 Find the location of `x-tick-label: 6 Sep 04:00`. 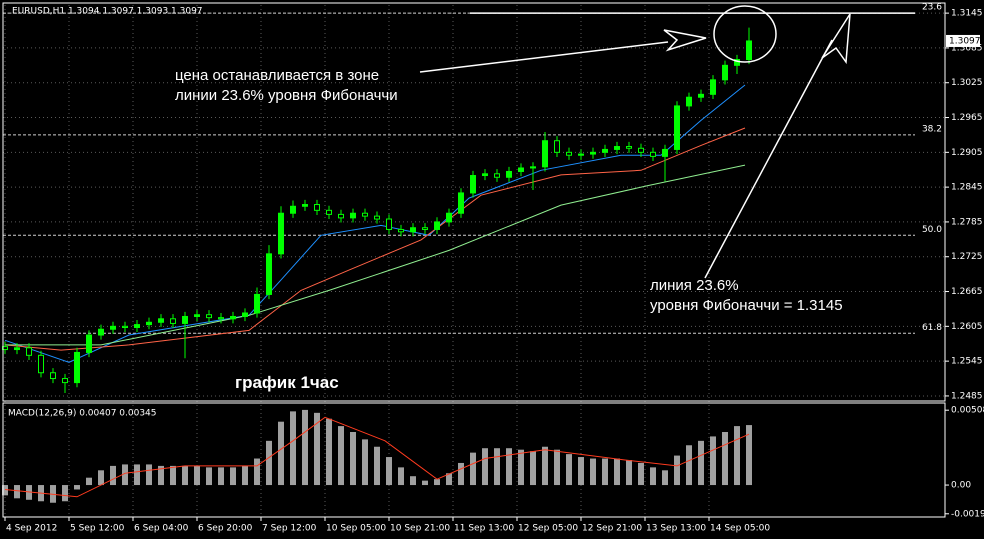

x-tick-label: 6 Sep 04:00 is located at coordinates (161, 529).